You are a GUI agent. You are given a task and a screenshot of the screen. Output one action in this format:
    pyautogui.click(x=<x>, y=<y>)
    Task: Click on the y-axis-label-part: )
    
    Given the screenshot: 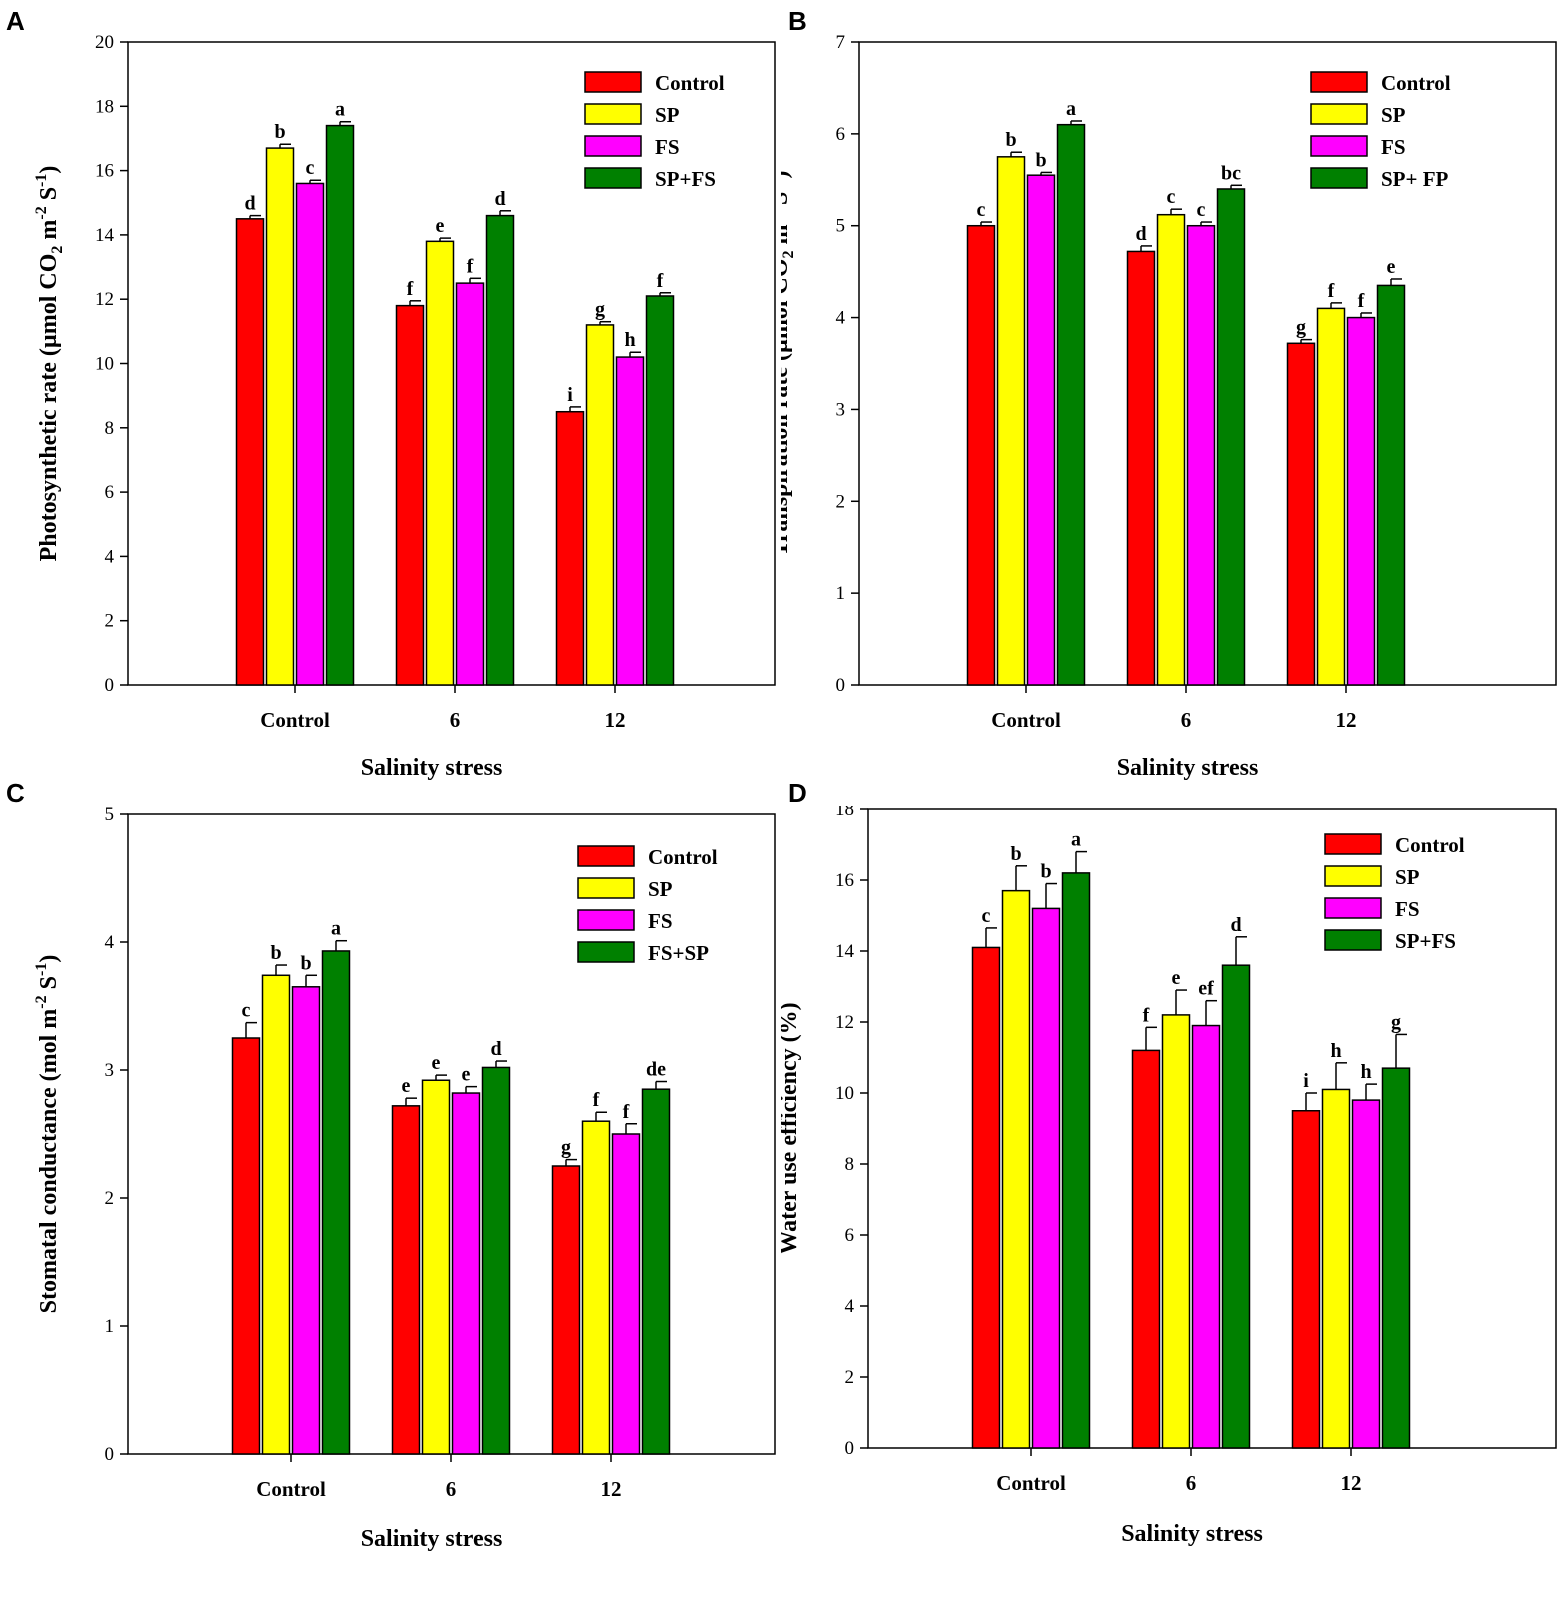 What is the action you would take?
    pyautogui.click(x=49, y=170)
    